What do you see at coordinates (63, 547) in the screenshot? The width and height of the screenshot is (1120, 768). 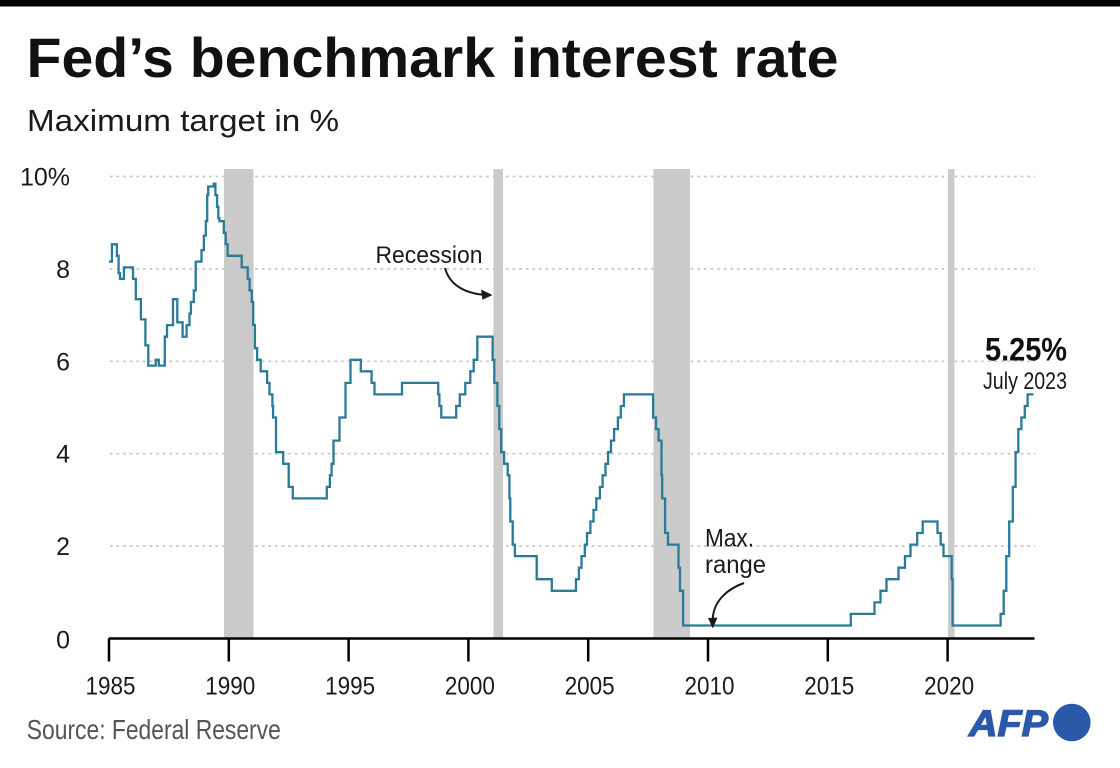 I see `svg-text: 2` at bounding box center [63, 547].